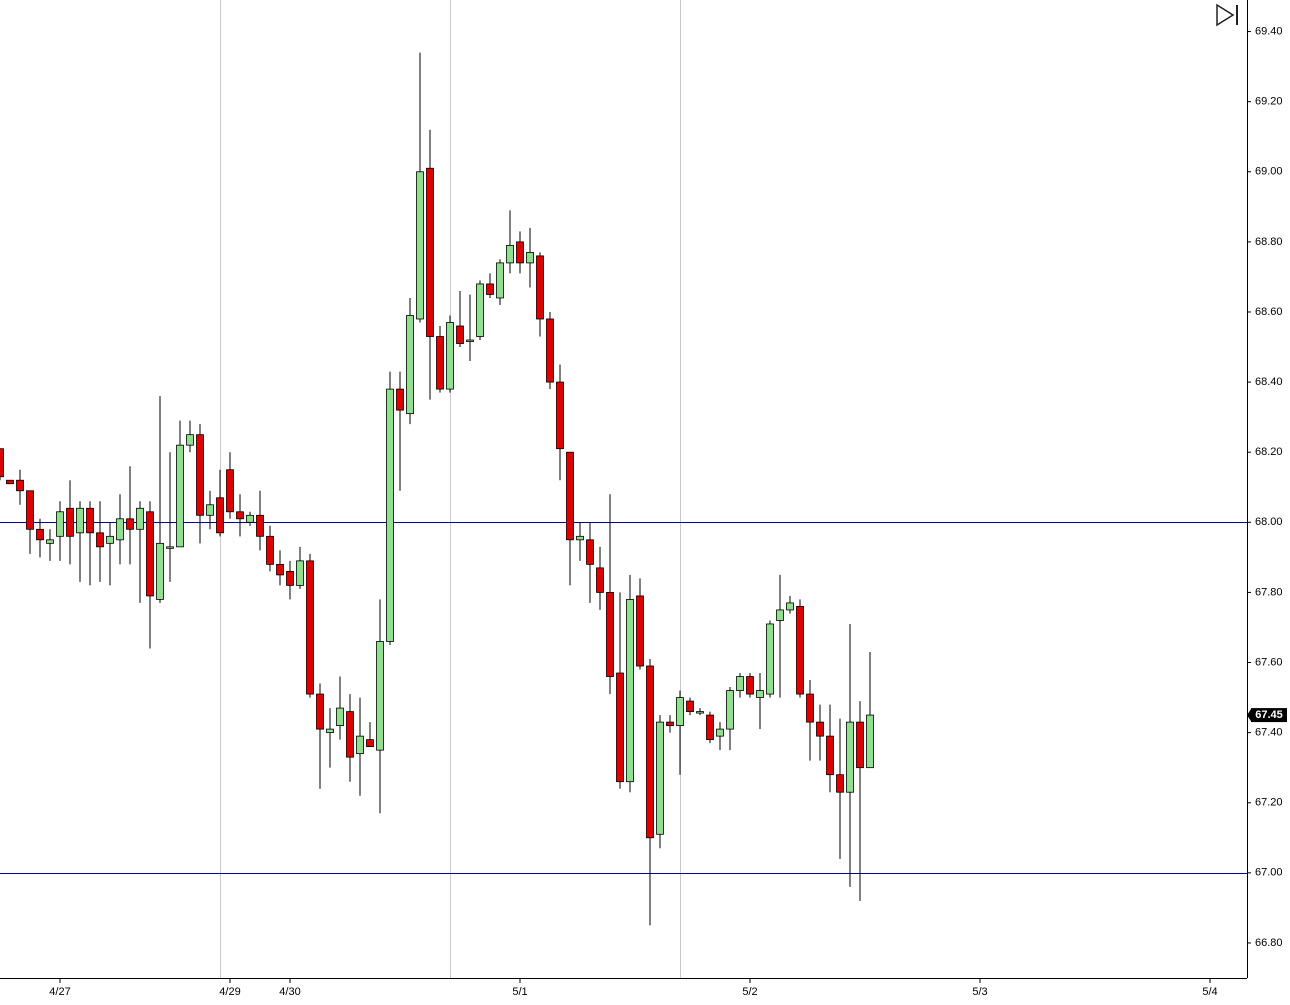  Describe the element at coordinates (1249, 715) in the screenshot. I see `last-price-pointer` at that location.